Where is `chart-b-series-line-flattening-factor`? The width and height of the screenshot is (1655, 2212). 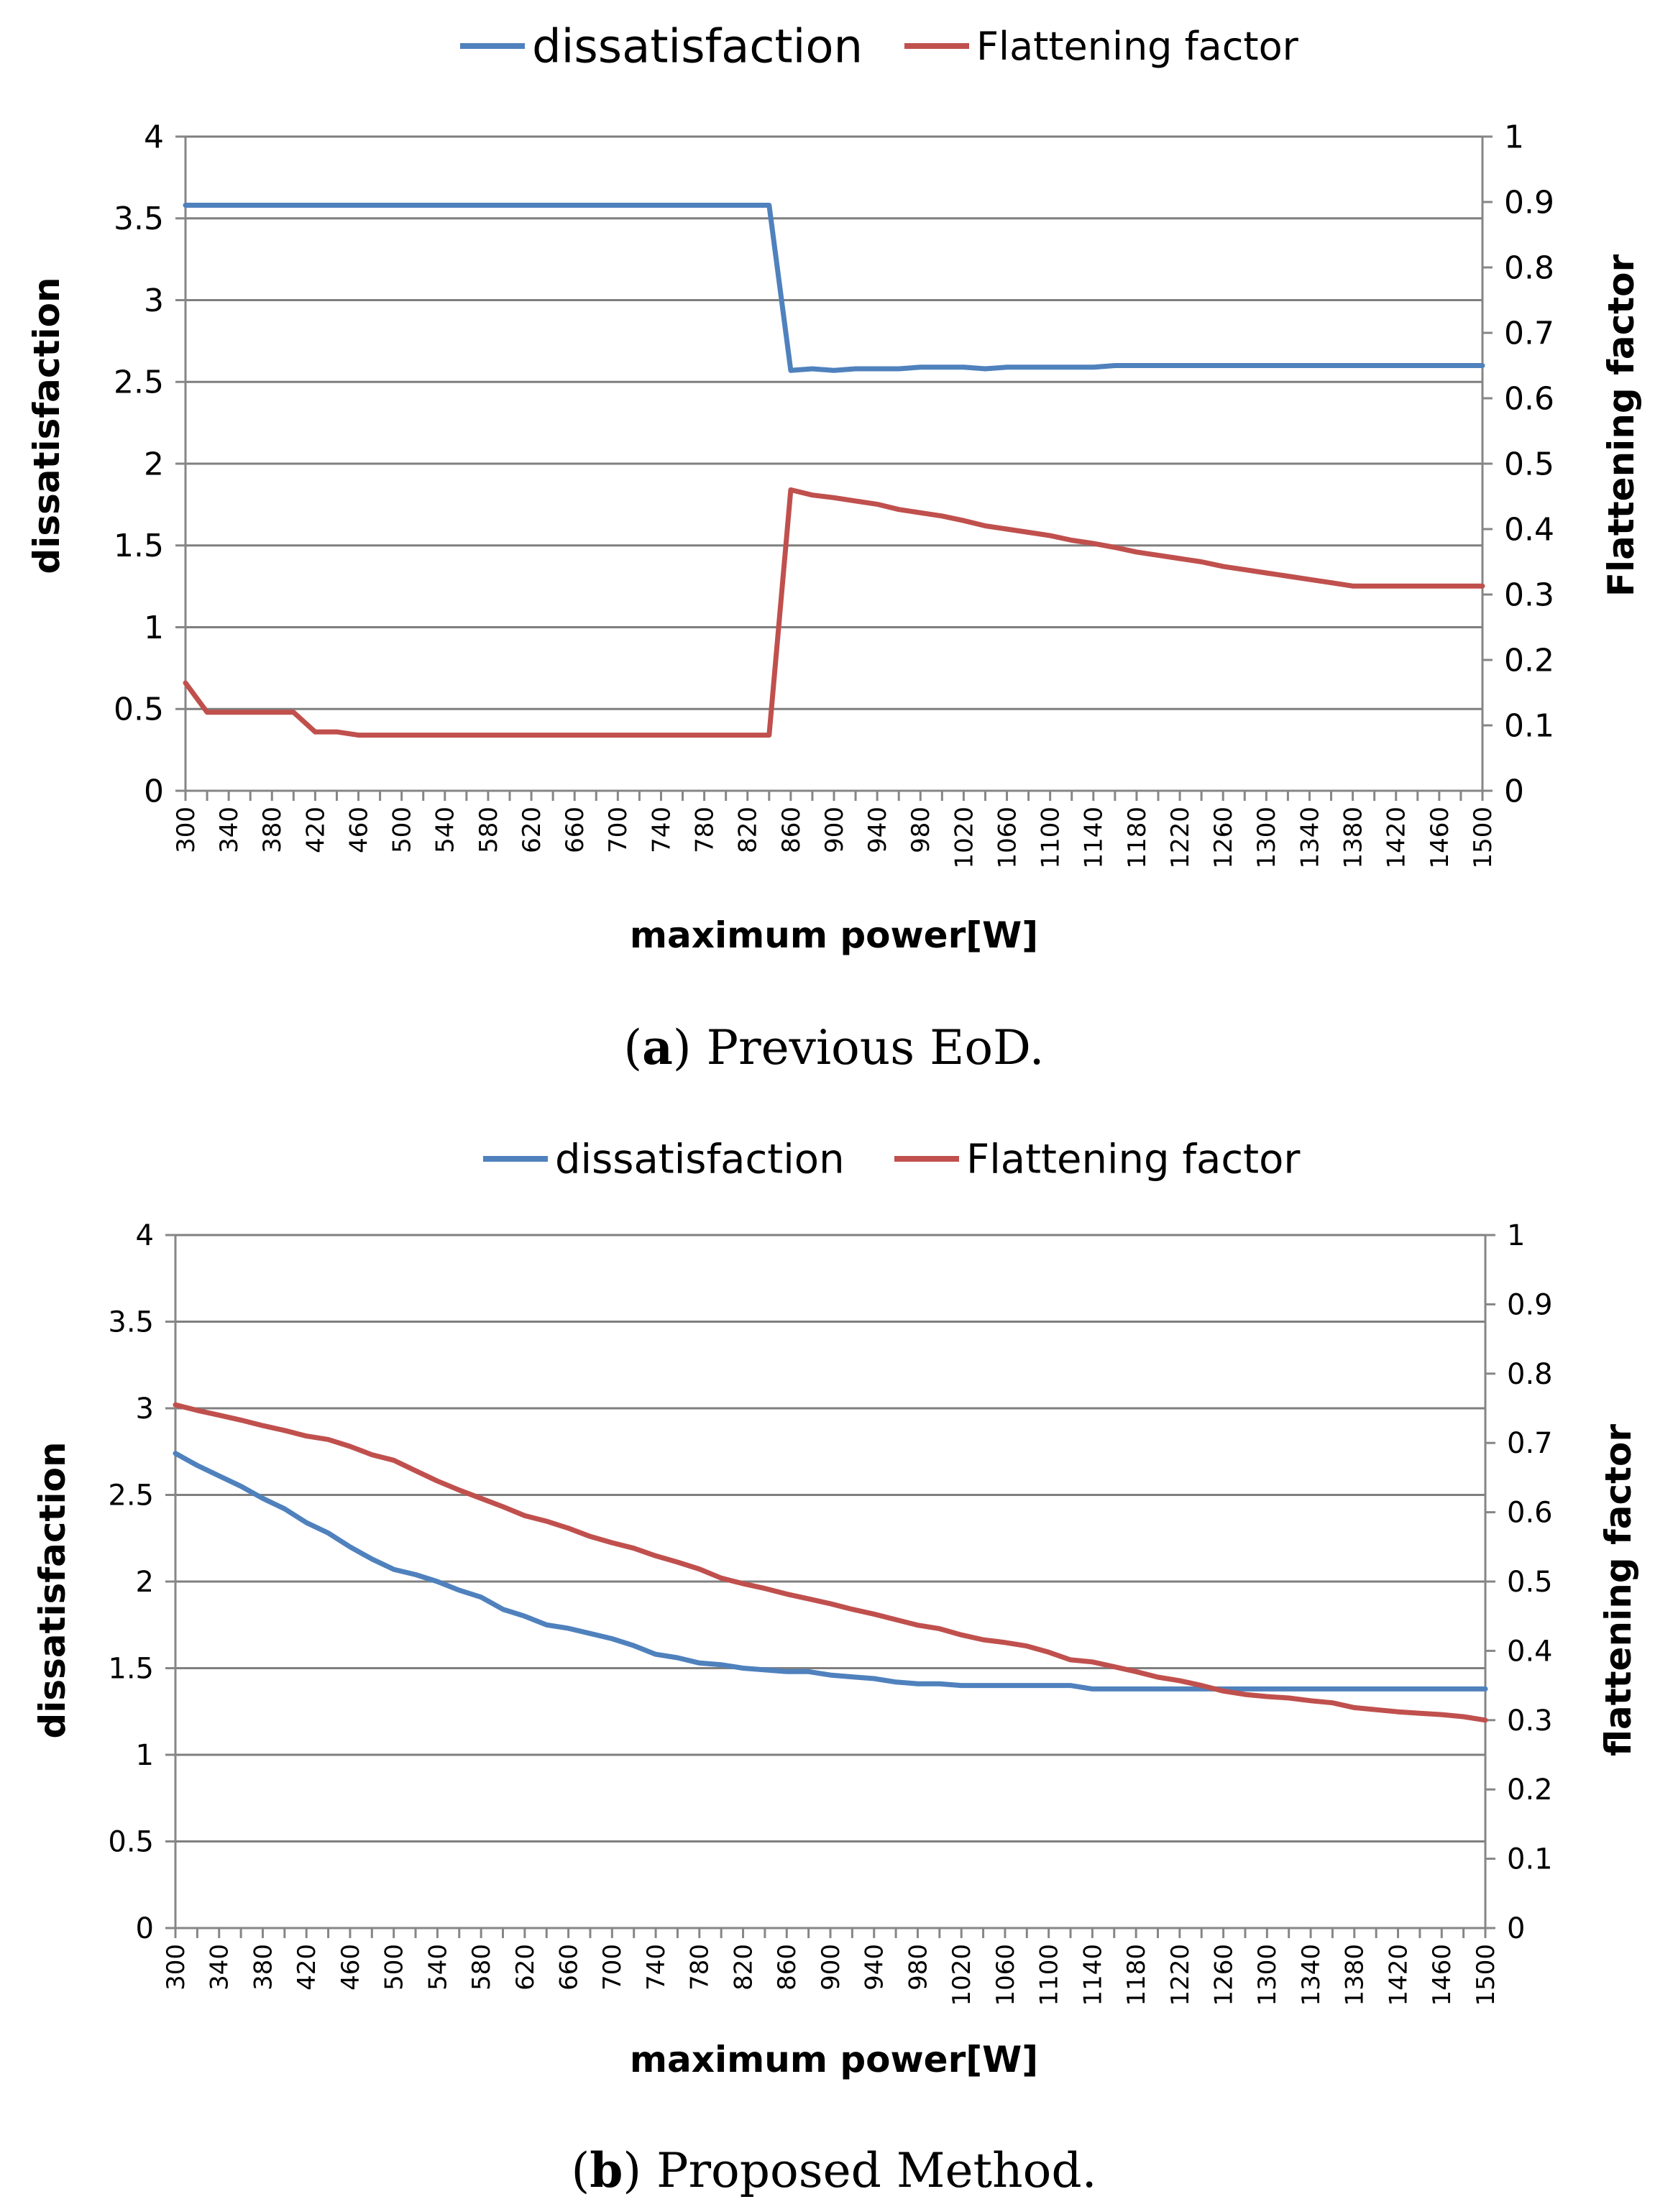 chart-b-series-line-flattening-factor is located at coordinates (830, 1562).